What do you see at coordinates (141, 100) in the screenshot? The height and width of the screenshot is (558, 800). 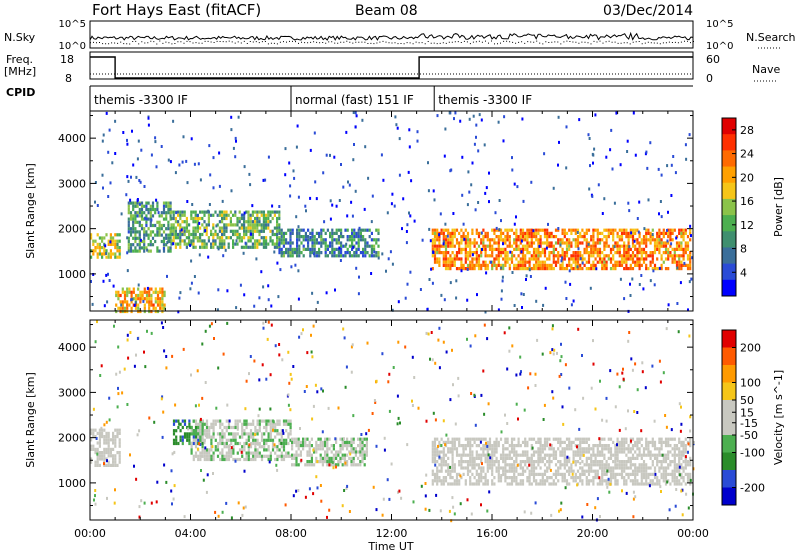 I see `cpid-segment-label: themis -3300 IF` at bounding box center [141, 100].